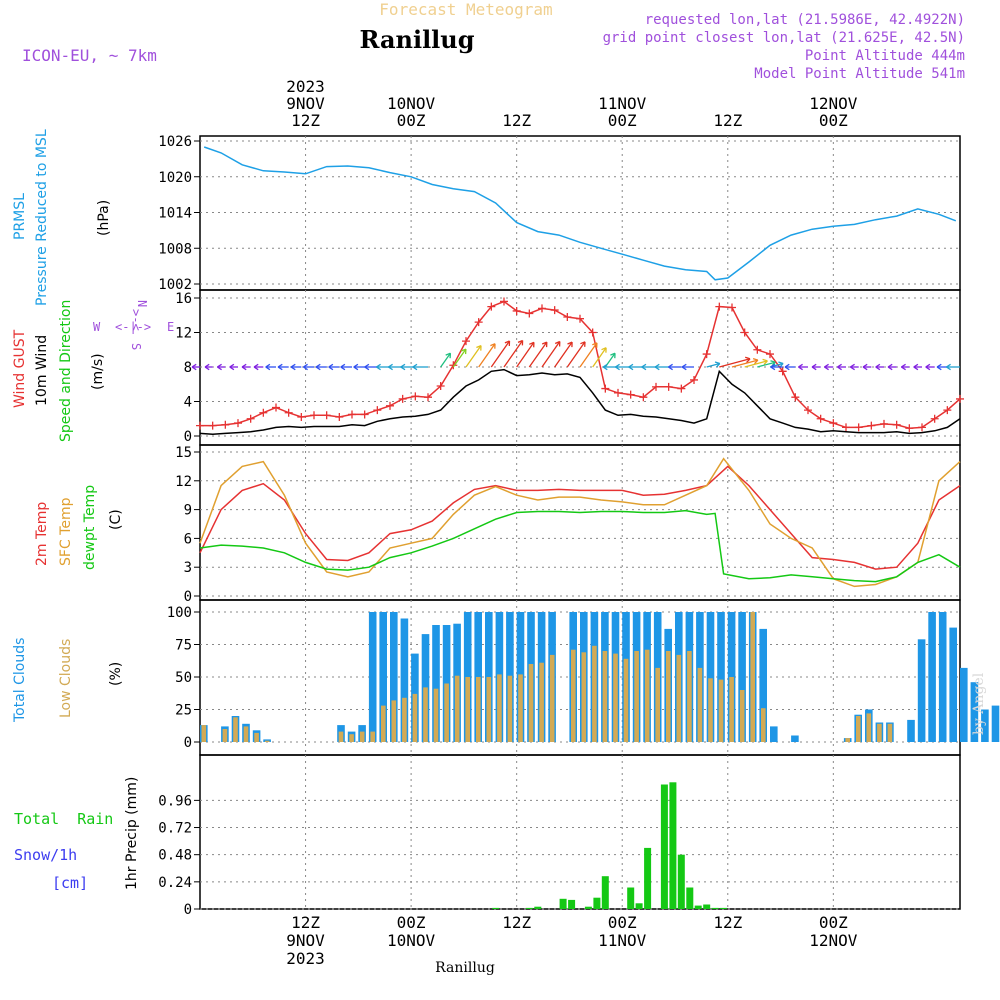 This screenshot has width=1000, height=1000. I want to click on bottom-time-label: 00Z, so click(833, 922).